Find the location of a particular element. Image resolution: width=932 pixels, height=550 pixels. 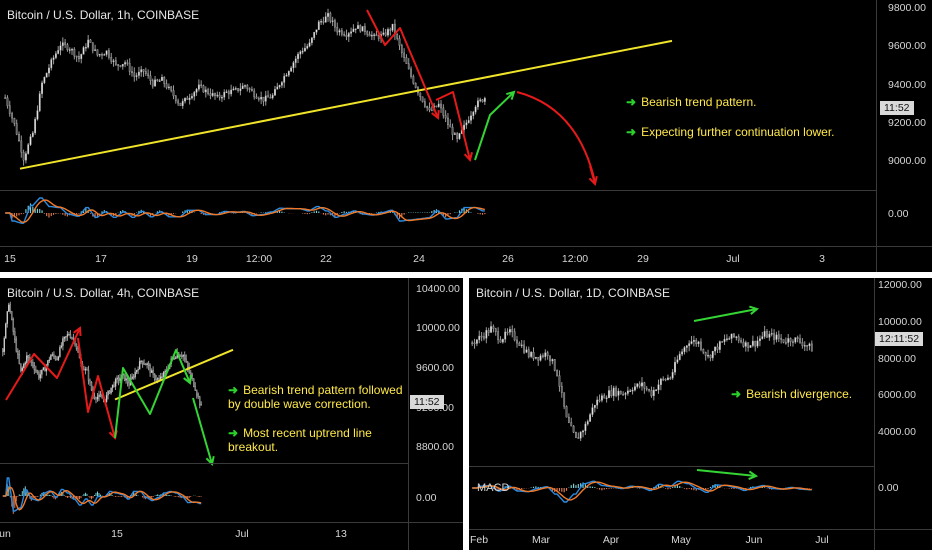

bullish-arrow-head is located at coordinates (511, 95).